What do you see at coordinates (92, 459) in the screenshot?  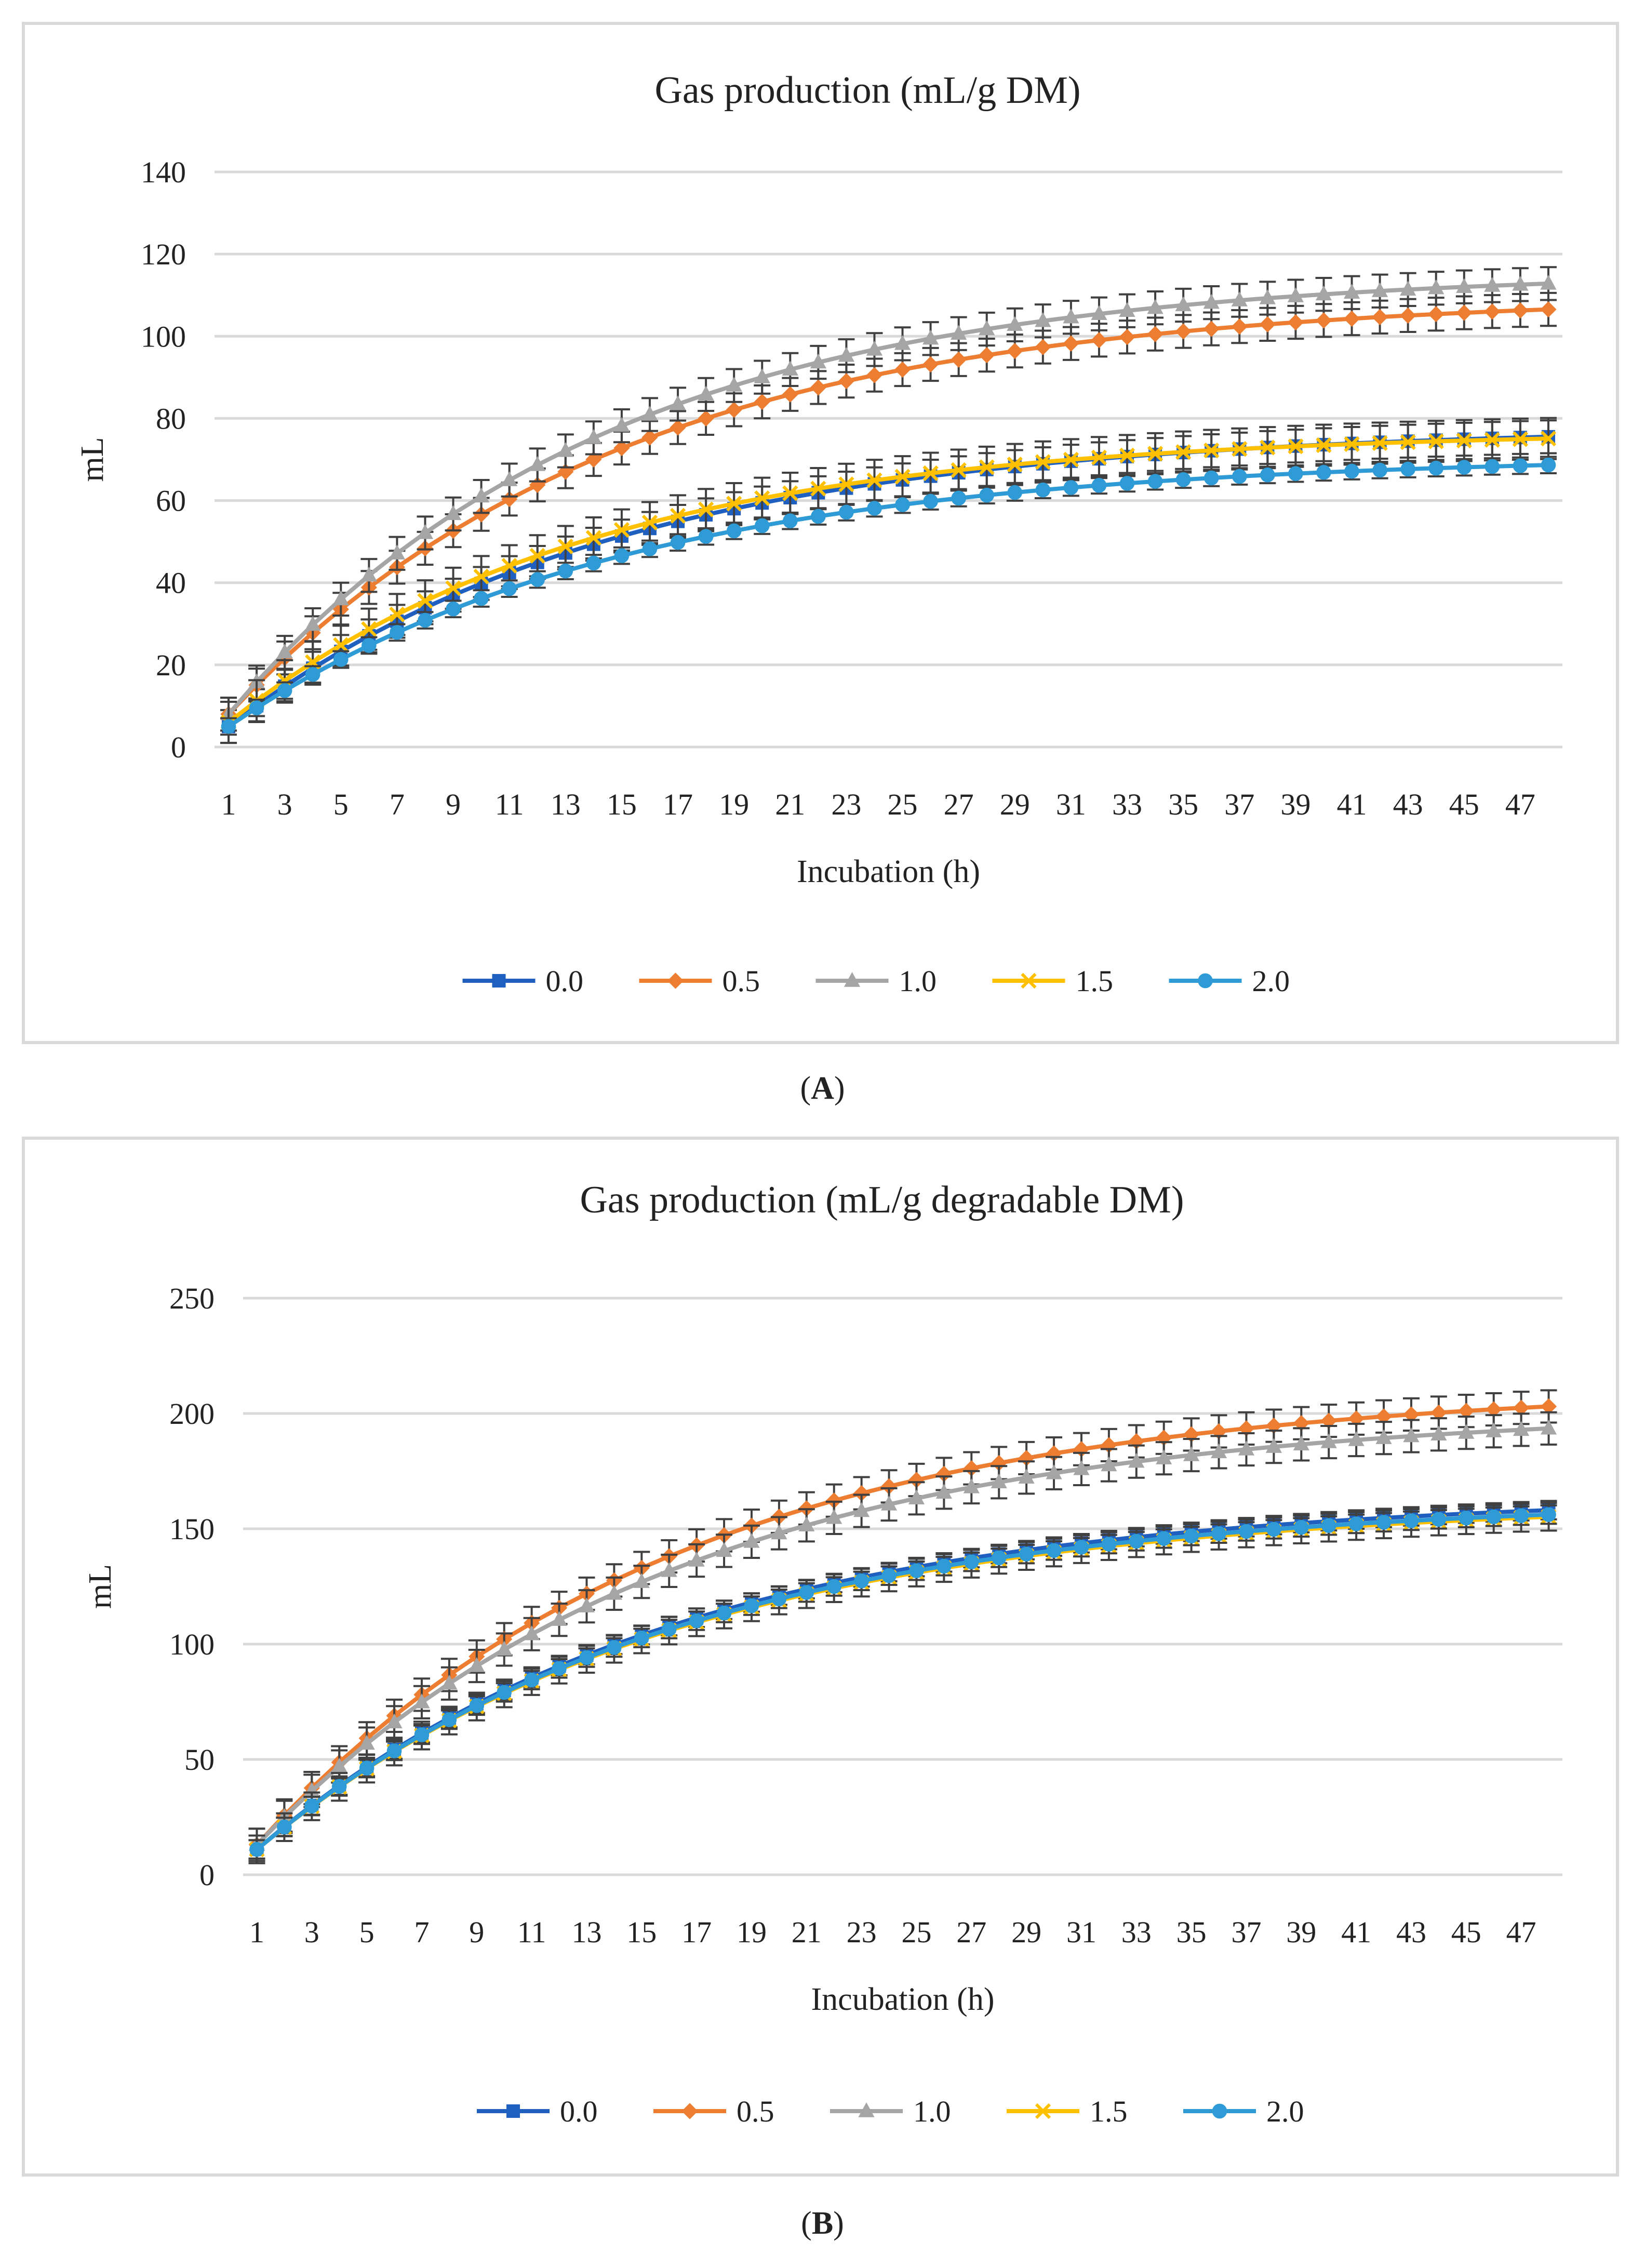 I see `y-axis-title: mL` at bounding box center [92, 459].